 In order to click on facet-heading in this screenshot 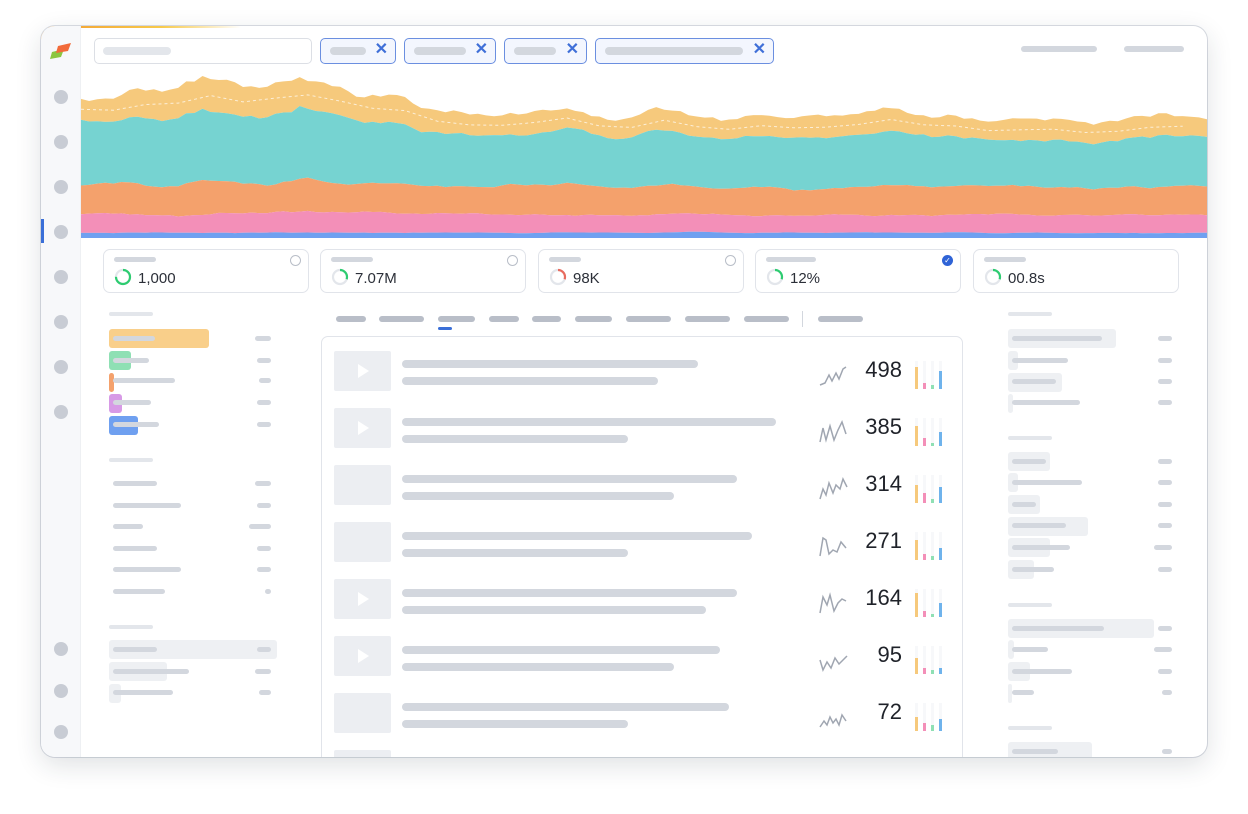, I will do `click(1030, 728)`.